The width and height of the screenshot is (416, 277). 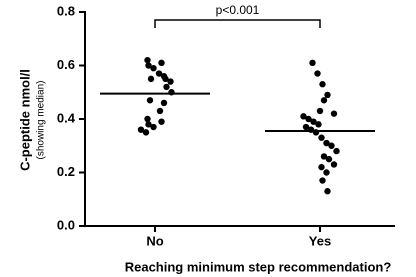 What do you see at coordinates (66, 171) in the screenshot?
I see `y-tick-label: 0.2` at bounding box center [66, 171].